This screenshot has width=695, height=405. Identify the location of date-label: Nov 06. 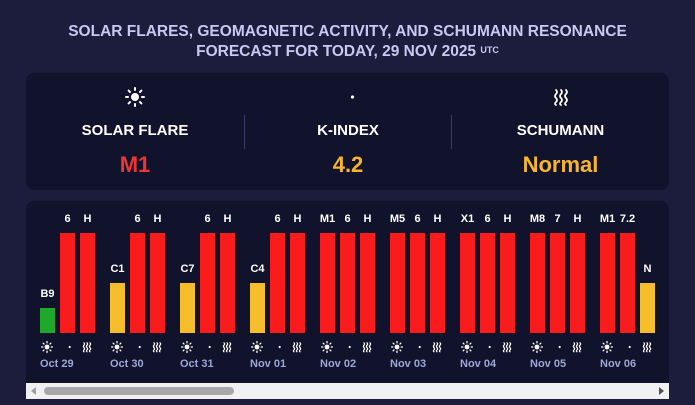
(618, 364).